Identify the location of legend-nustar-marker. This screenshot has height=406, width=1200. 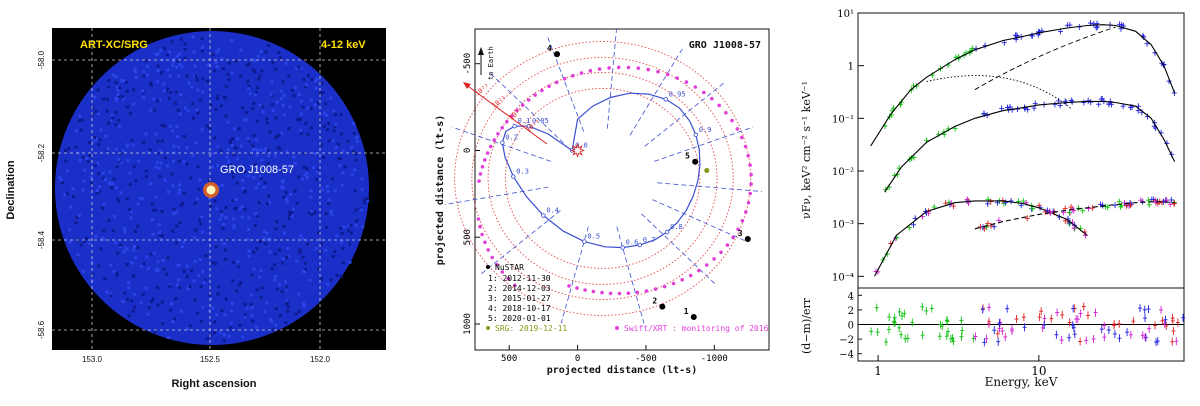
(488, 267).